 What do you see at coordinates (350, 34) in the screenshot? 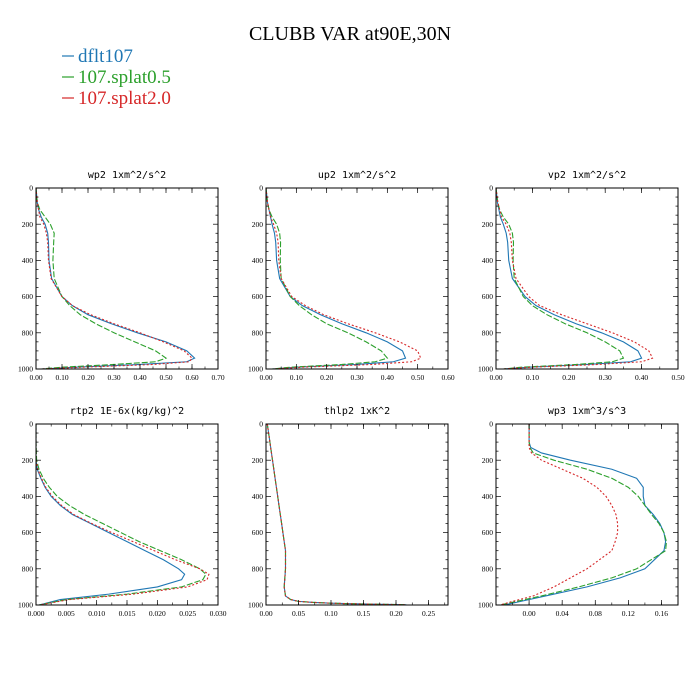
I see `figure-title: CLUBB VAR at90E,30N` at bounding box center [350, 34].